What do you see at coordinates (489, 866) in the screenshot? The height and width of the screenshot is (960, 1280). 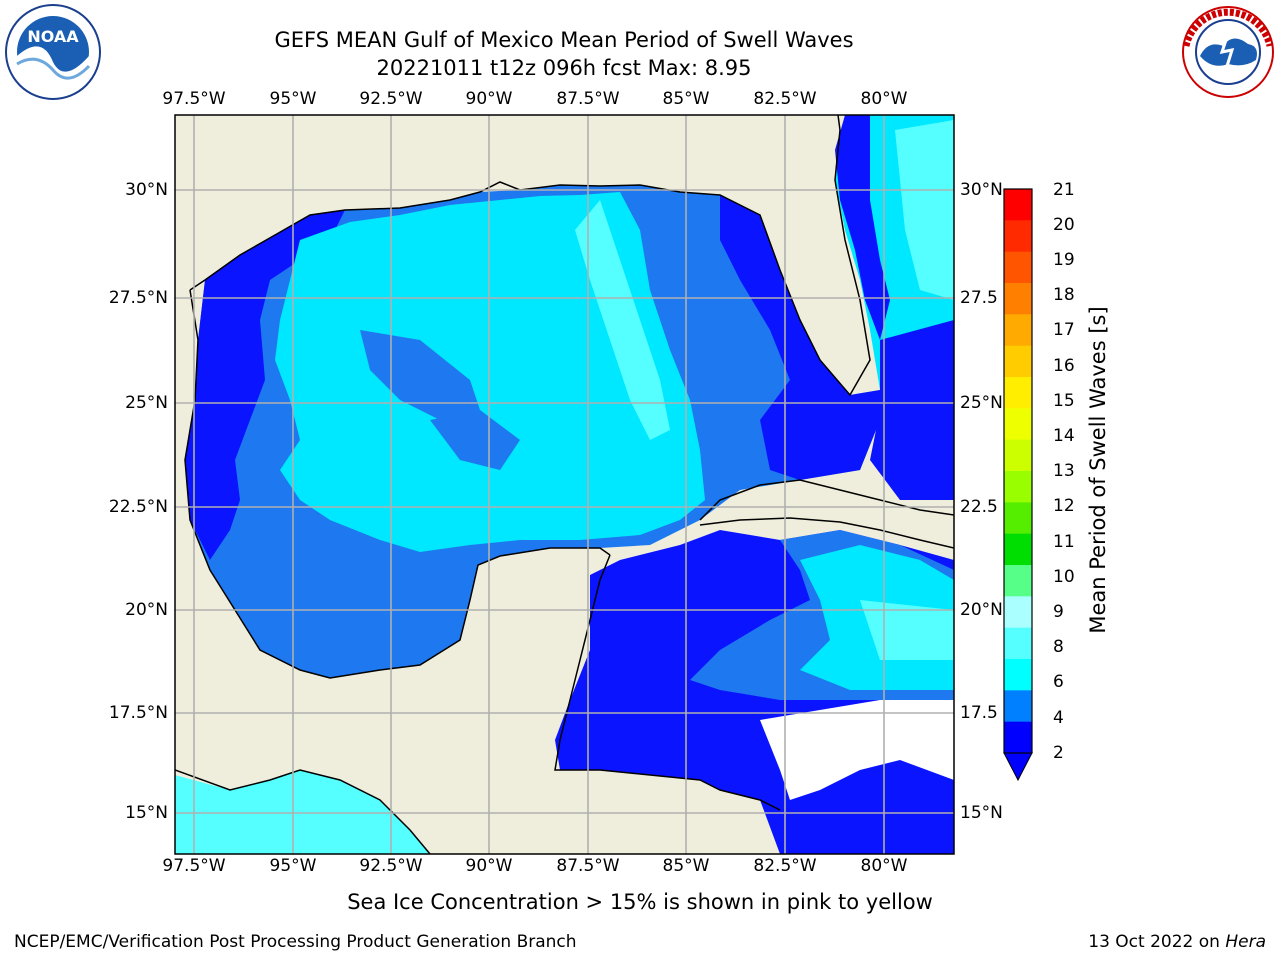 I see `lon-label-bottom: 90°W` at bounding box center [489, 866].